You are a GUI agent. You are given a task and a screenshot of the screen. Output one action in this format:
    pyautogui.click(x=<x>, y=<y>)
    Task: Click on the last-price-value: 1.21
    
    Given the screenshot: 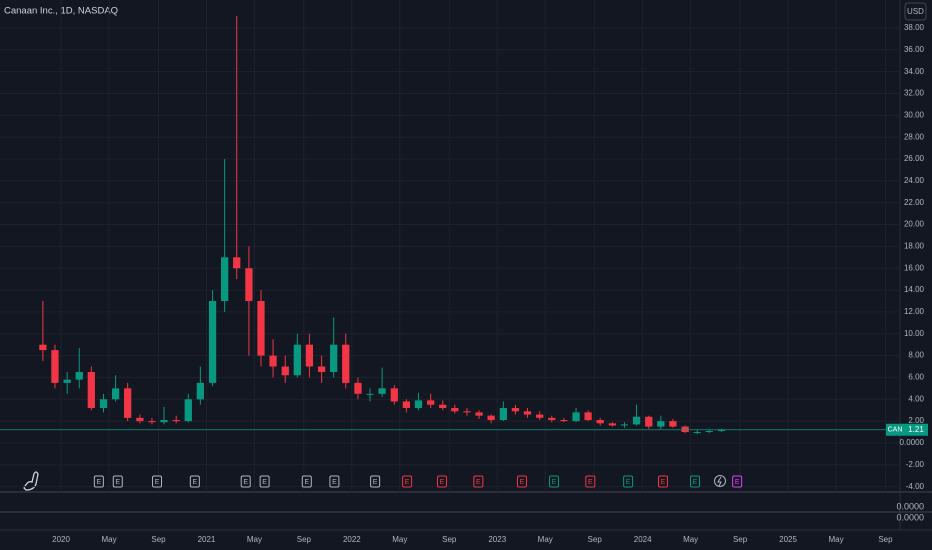 What is the action you would take?
    pyautogui.click(x=916, y=429)
    